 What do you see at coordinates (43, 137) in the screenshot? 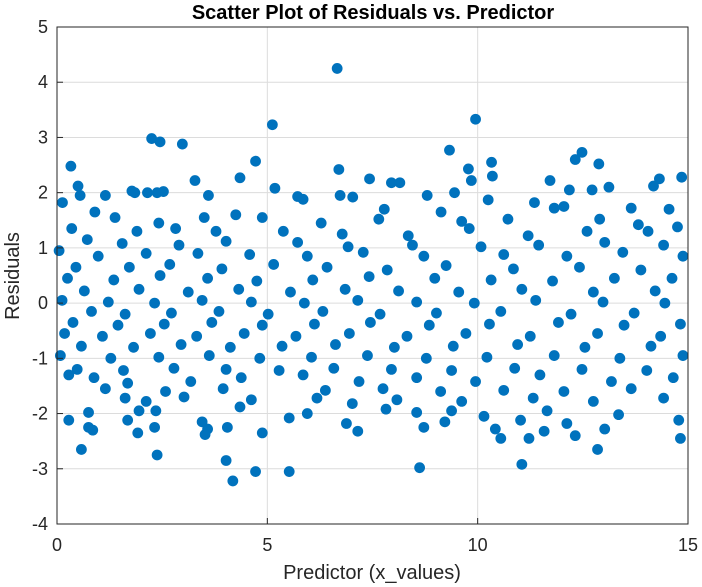
I see `y-tick-label: 3` at bounding box center [43, 137].